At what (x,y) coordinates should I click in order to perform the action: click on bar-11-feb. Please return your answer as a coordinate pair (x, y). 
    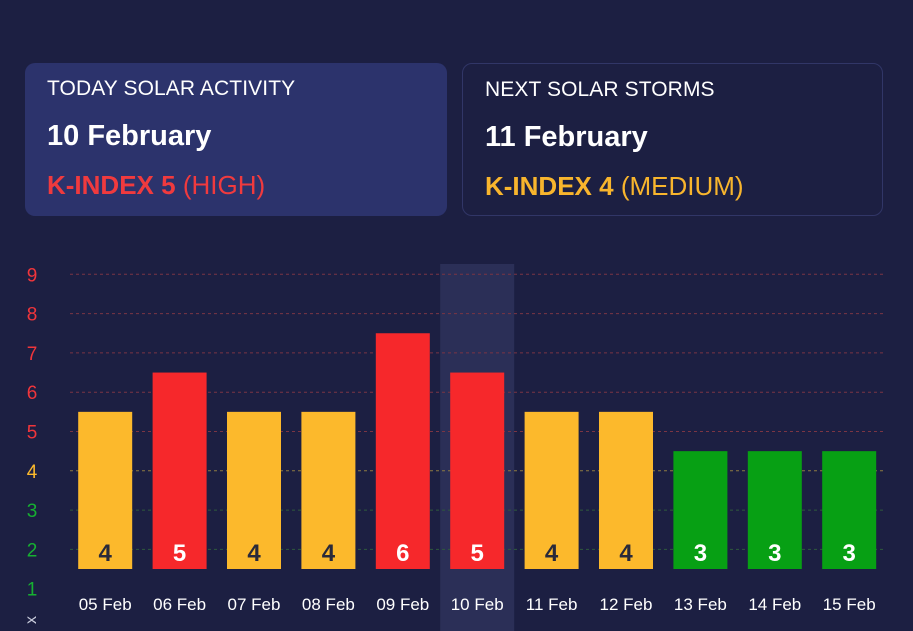
    Looking at the image, I should click on (551, 490).